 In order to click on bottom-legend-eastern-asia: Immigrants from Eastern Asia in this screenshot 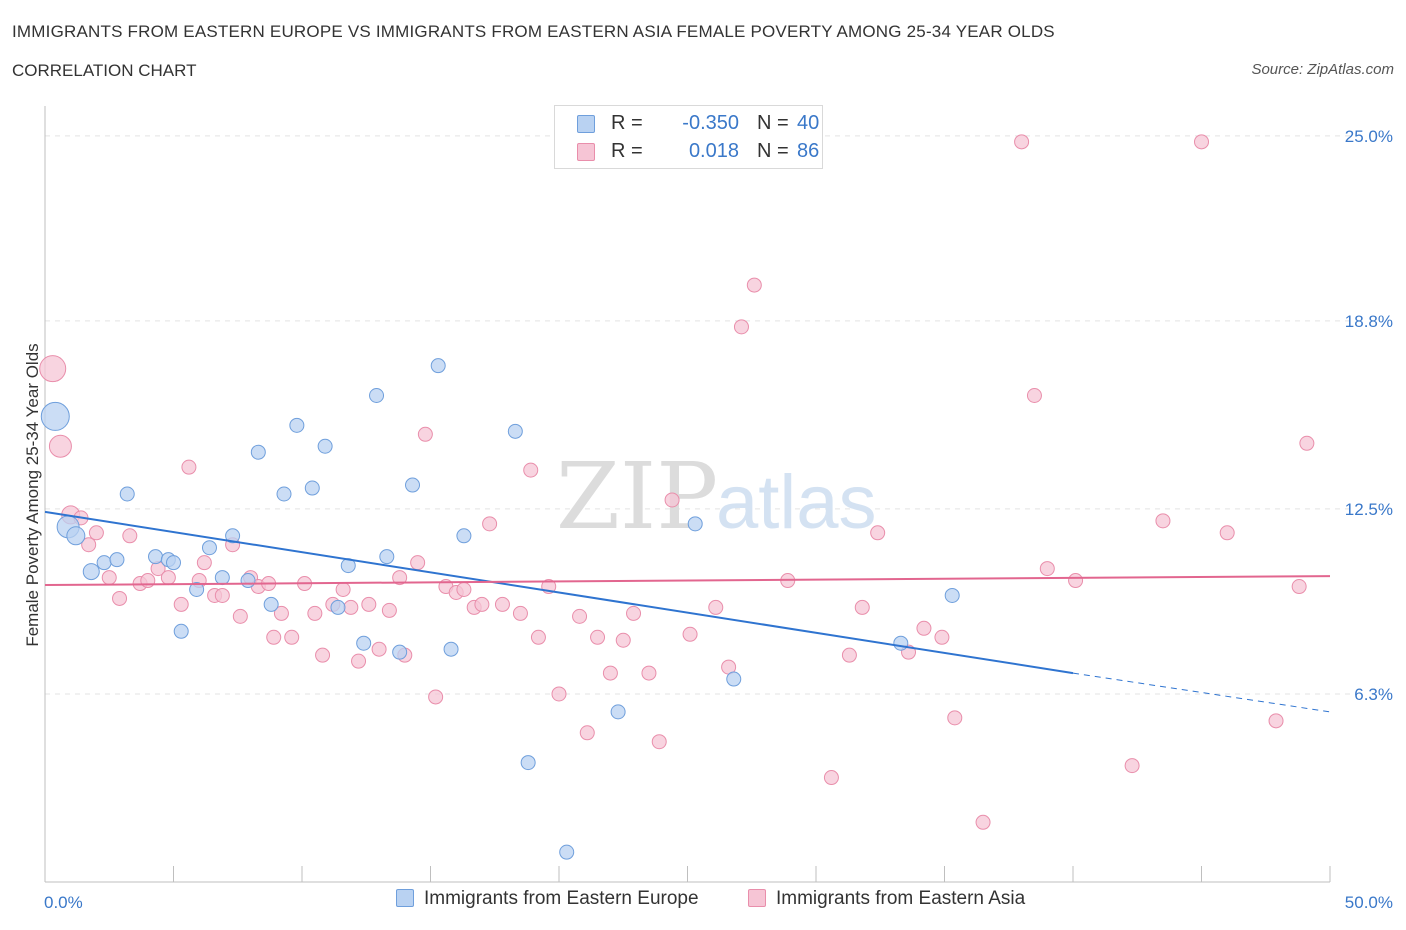, I will do `click(886, 899)`.